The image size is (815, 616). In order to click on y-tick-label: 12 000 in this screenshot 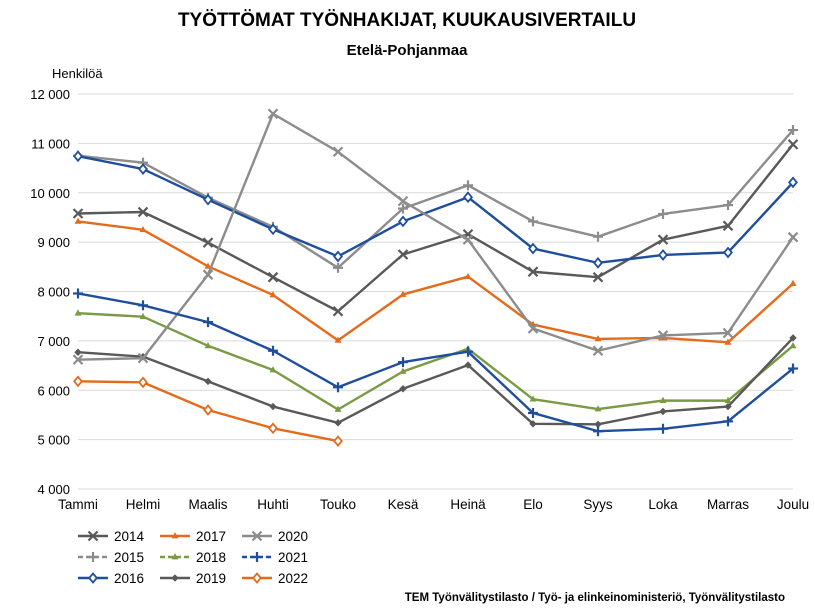, I will do `click(50, 94)`.